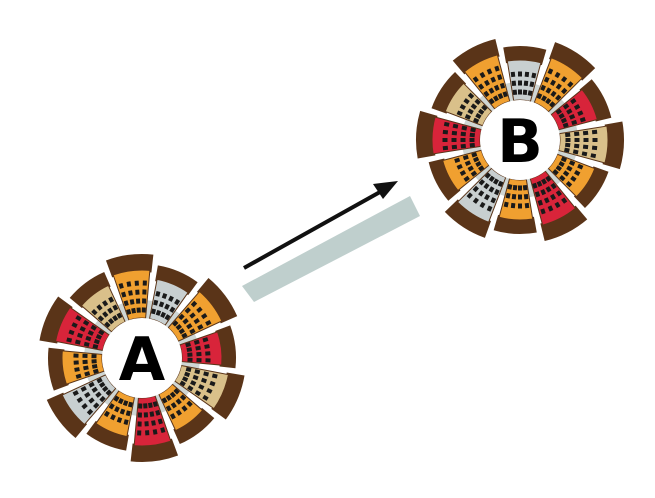  I want to click on town-a-center, so click(142, 358).